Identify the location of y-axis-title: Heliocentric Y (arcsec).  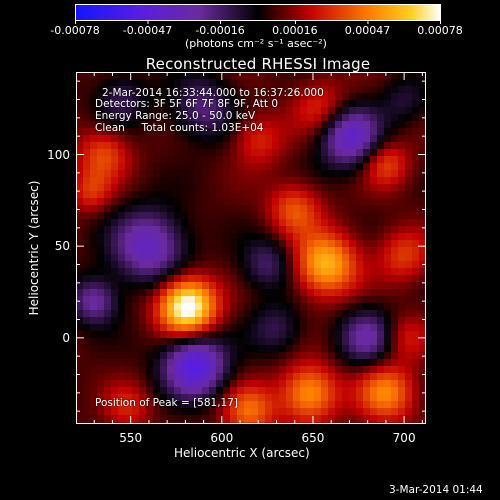
(34, 248).